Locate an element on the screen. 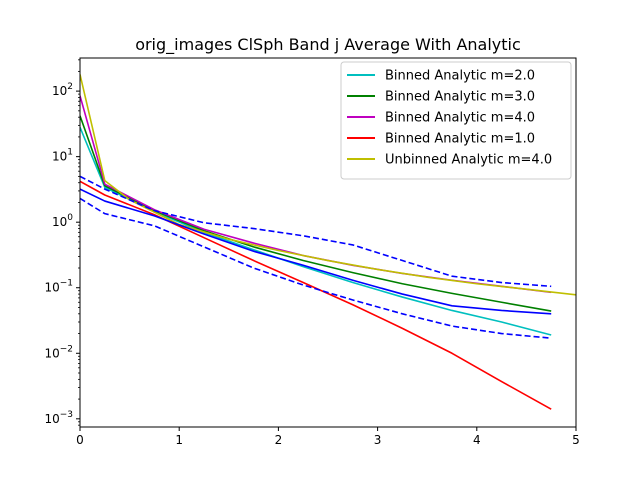 This screenshot has width=640, height=480. legend-label: Binned Analytic m=3.0 is located at coordinates (460, 97).